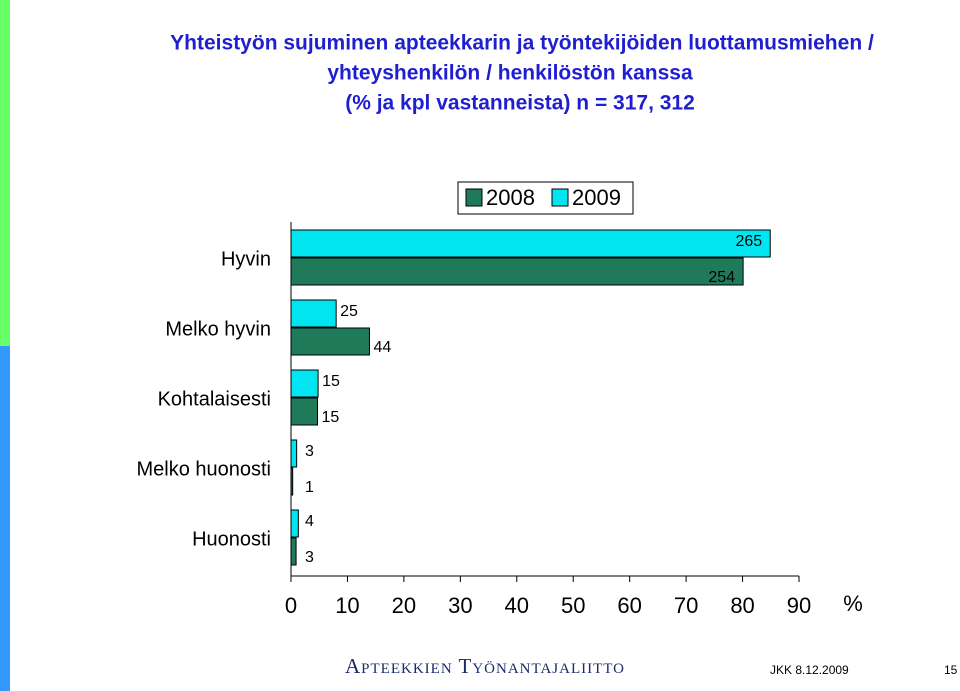 This screenshot has height=691, width=960. I want to click on y-tick-label: Huonosti, so click(231, 539).